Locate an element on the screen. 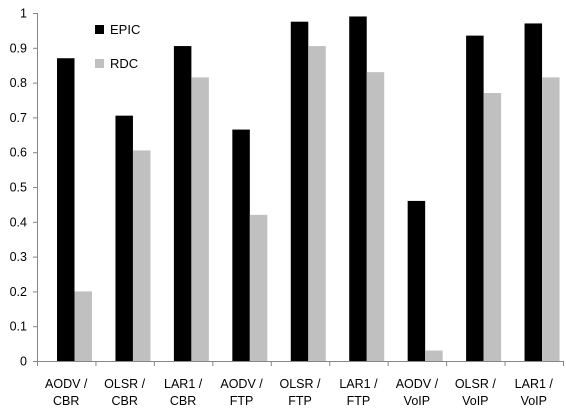 This screenshot has width=566, height=412. y-tick-label: 0 is located at coordinates (23, 362).